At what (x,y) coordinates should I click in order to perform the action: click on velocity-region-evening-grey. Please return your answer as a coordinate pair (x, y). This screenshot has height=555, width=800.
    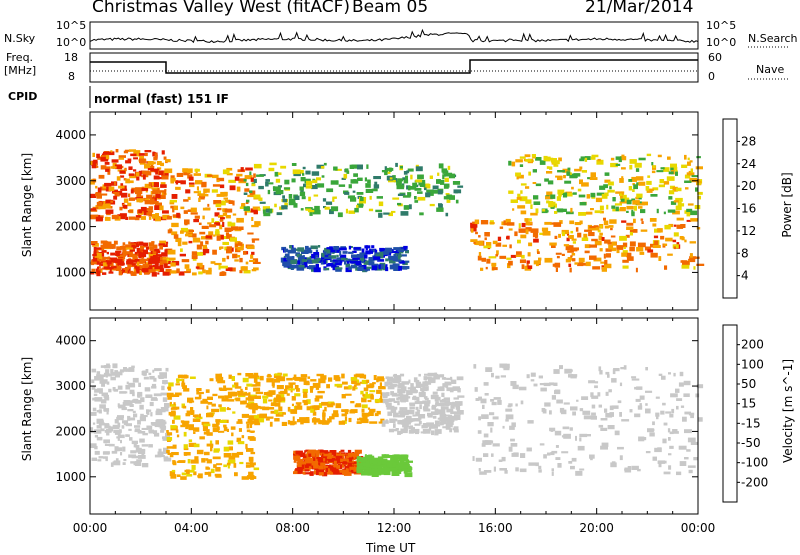
    Looking at the image, I should click on (588, 419).